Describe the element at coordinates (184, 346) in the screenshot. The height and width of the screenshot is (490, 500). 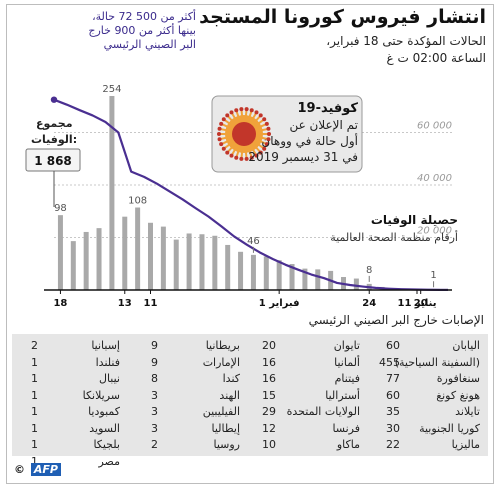
I see `table-row: بريطانيا 9` at that location.